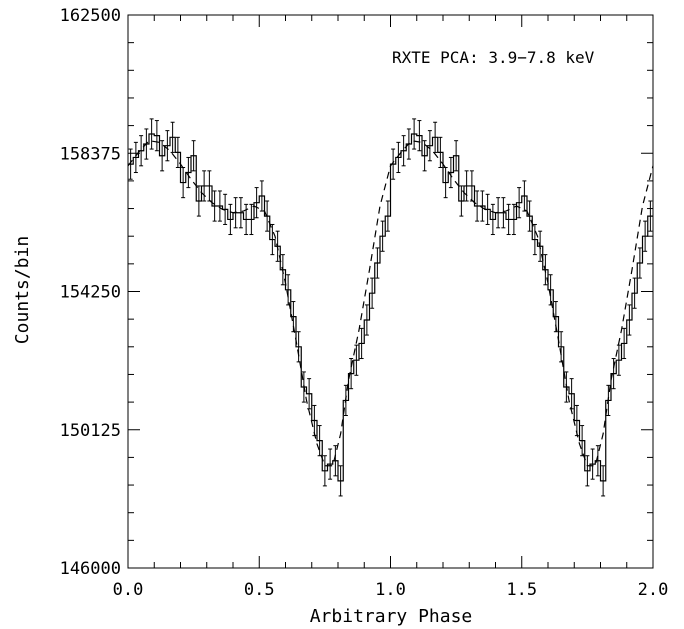 Image resolution: width=684 pixels, height=629 pixels. I want to click on x-tick-label: 1.0, so click(390, 590).